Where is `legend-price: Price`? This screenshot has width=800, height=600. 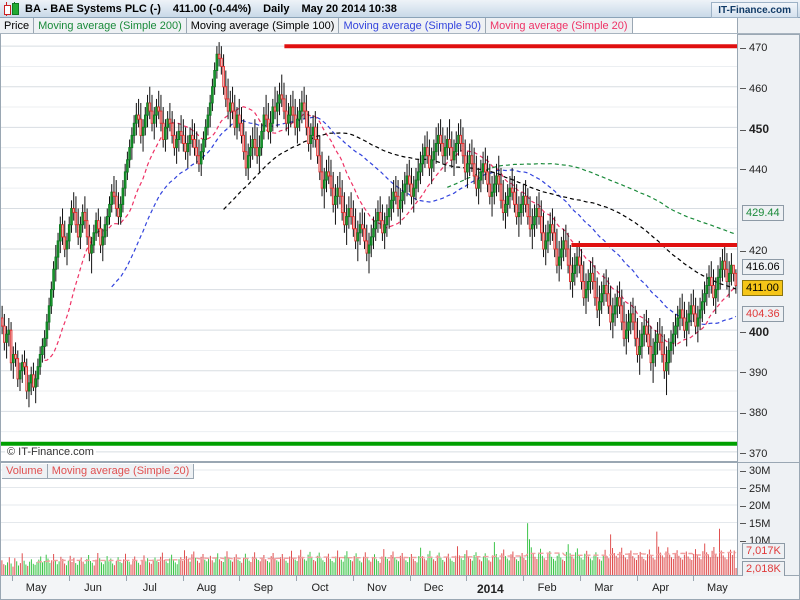 legend-price: Price is located at coordinates (17, 25).